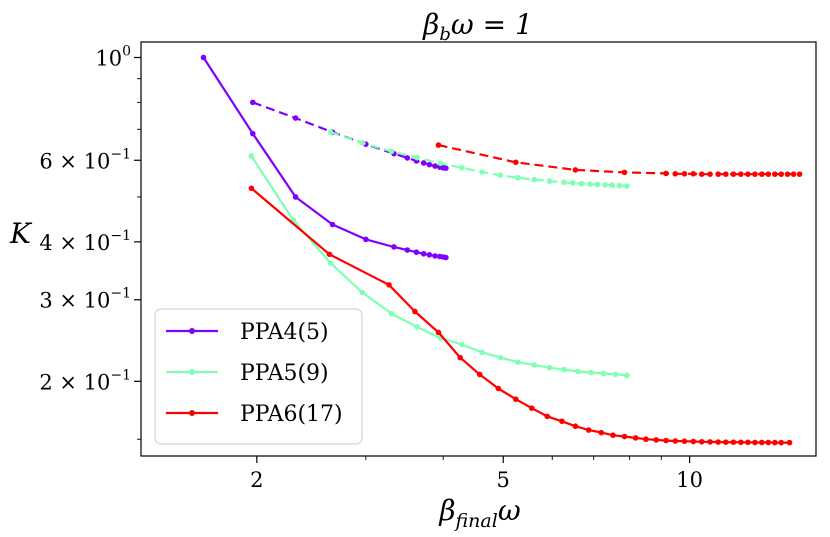 The height and width of the screenshot is (537, 830). I want to click on y-axis-label: K, so click(21, 233).